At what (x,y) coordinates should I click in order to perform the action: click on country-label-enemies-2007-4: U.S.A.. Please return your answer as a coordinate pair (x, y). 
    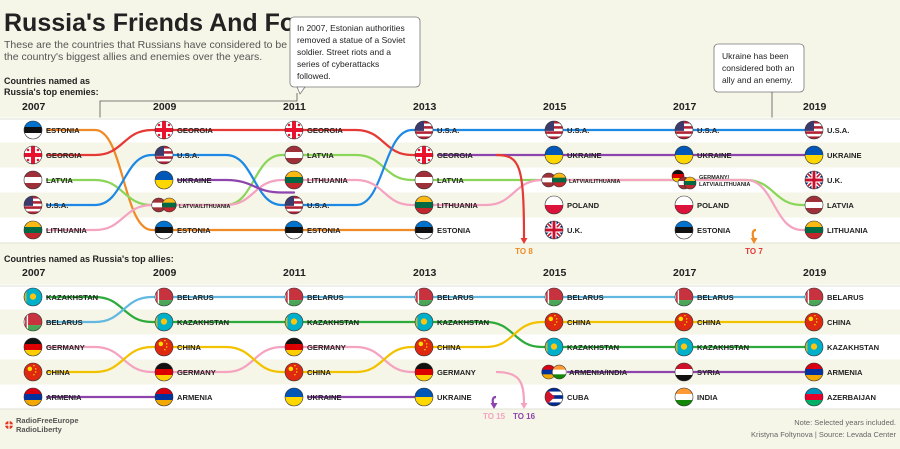
    Looking at the image, I should click on (57, 205).